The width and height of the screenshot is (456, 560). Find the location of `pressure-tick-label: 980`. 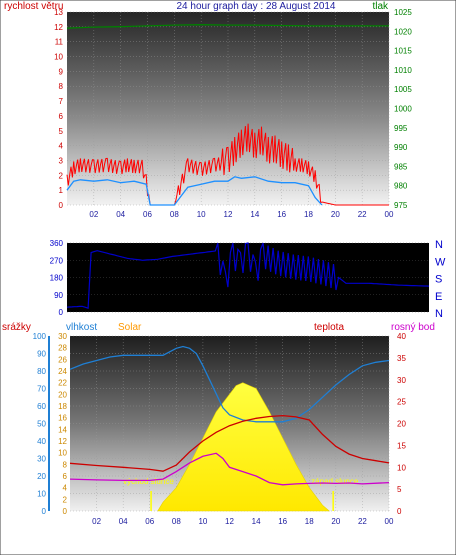

pressure-tick-label: 980 is located at coordinates (401, 186).